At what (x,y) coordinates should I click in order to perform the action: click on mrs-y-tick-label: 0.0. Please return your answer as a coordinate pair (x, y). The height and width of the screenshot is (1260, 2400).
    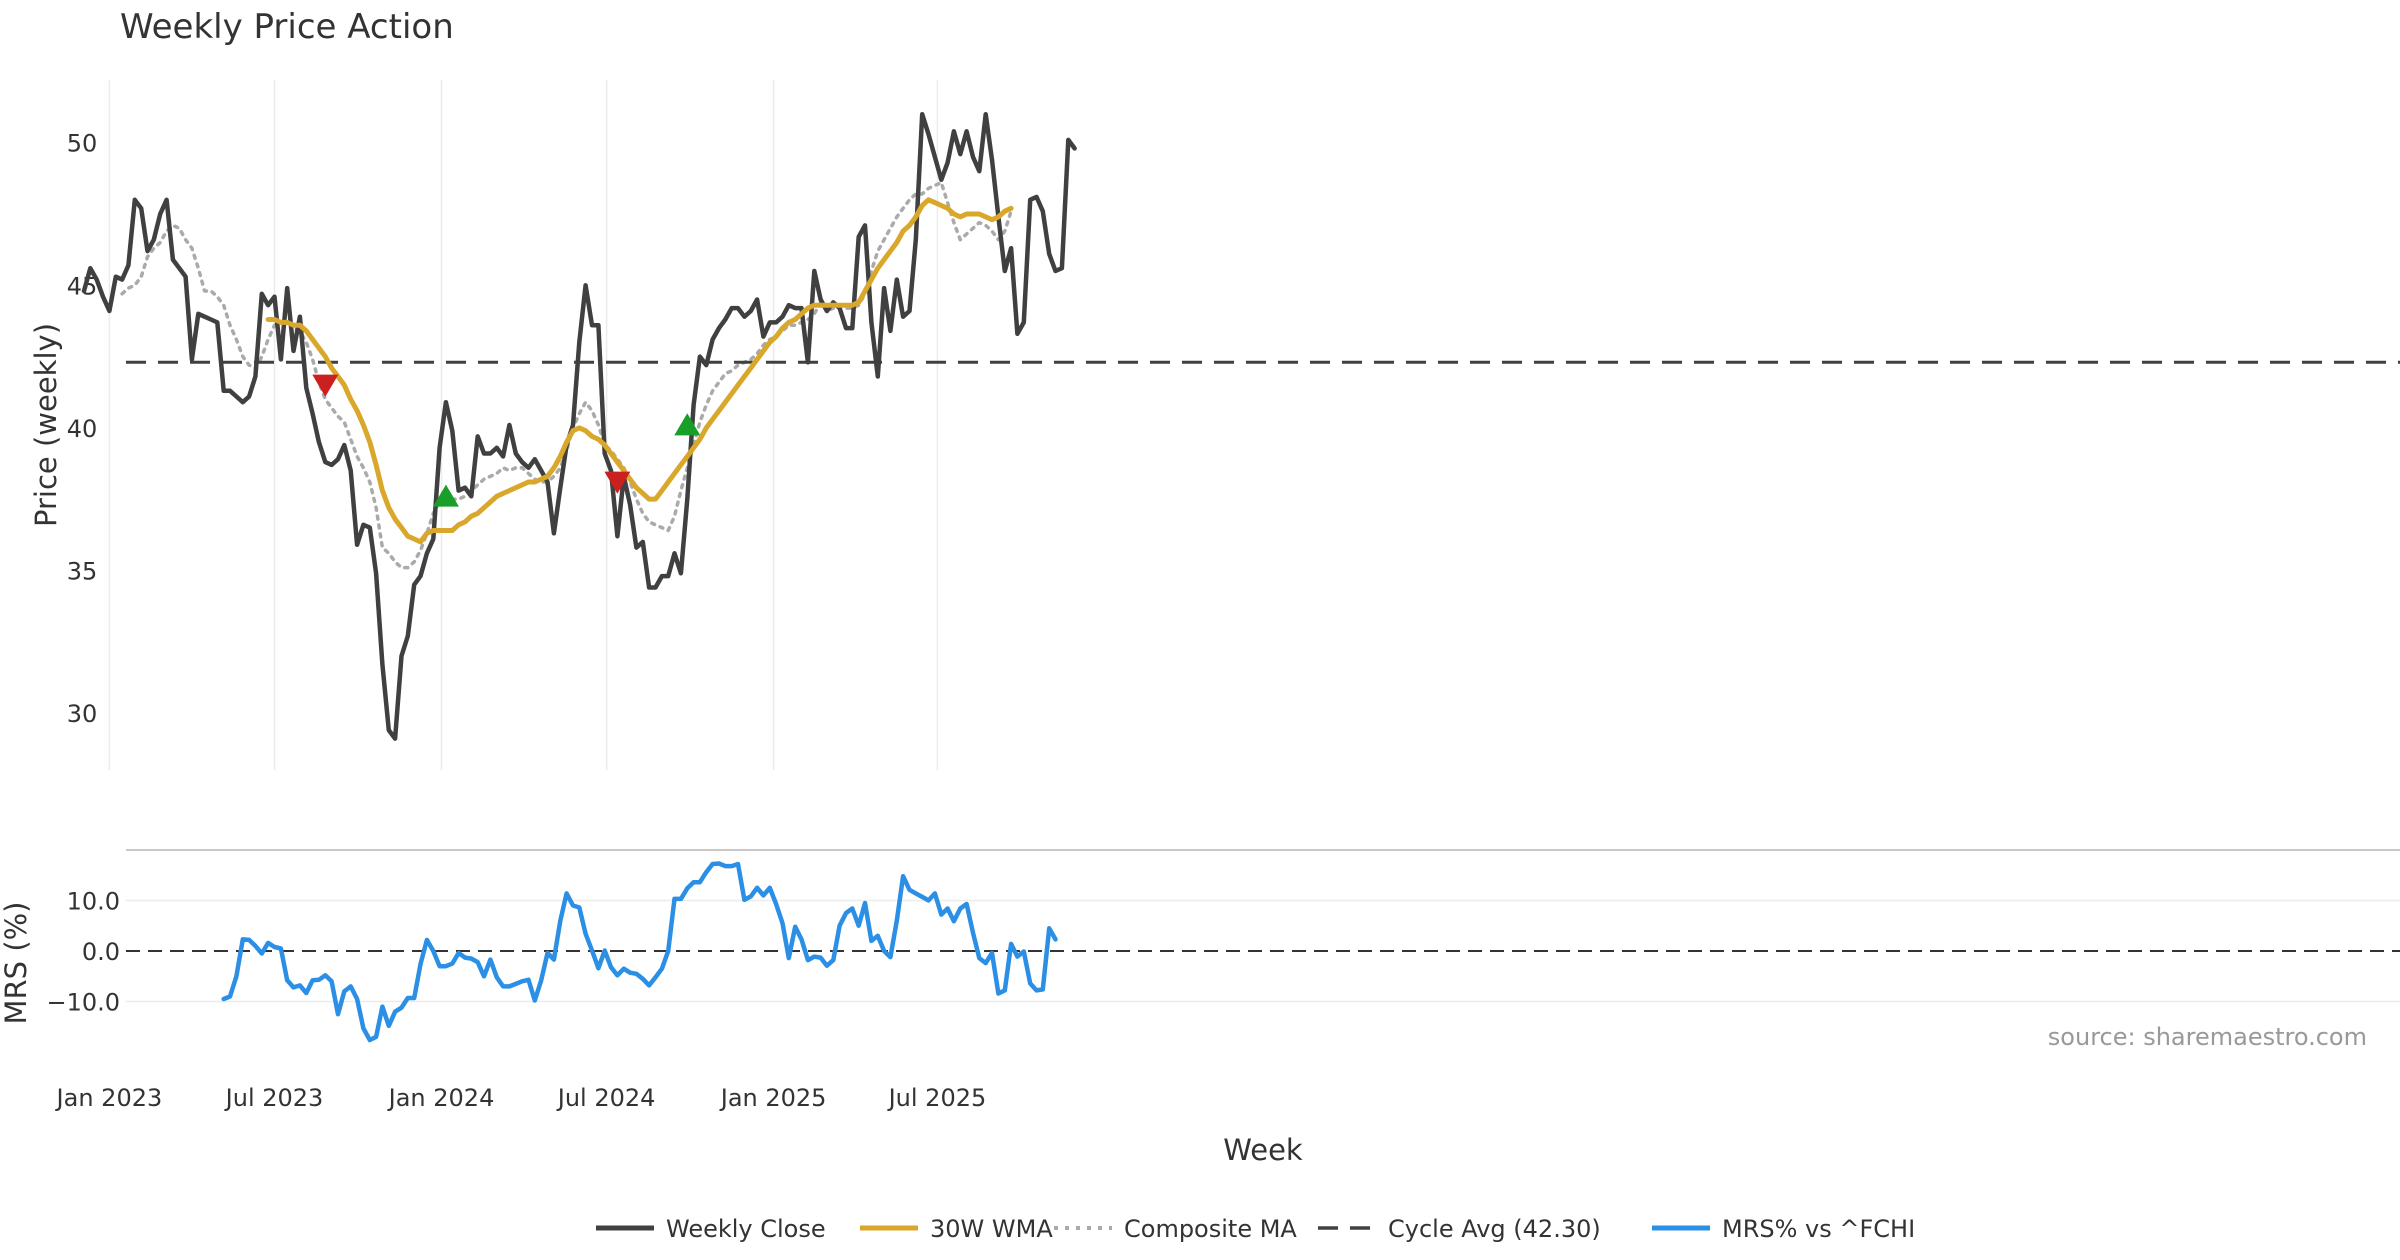
    Looking at the image, I should click on (101, 952).